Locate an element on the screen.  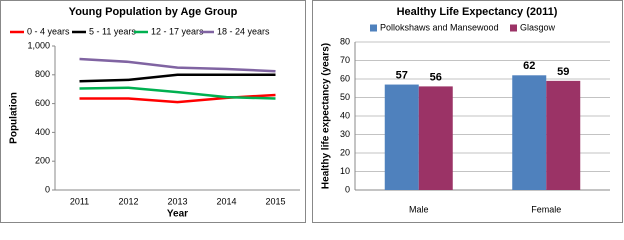
data-label: 57 is located at coordinates (402, 75).